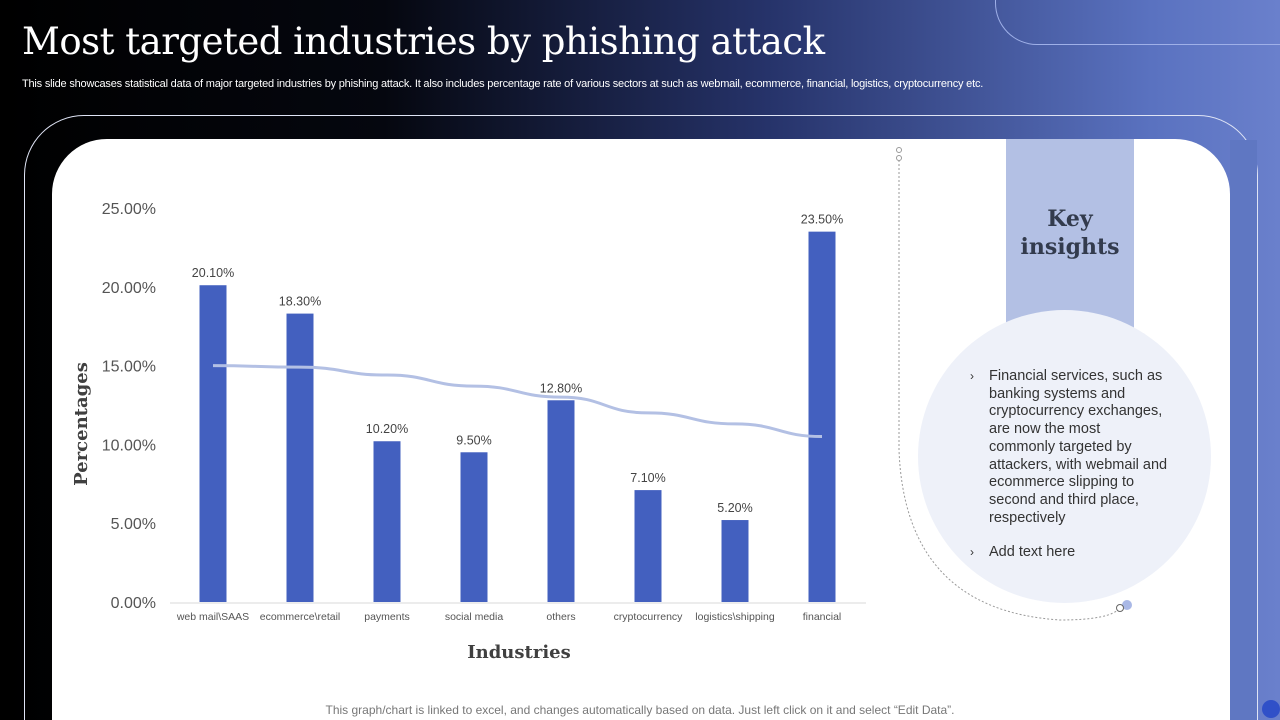 The height and width of the screenshot is (720, 1280). Describe the element at coordinates (1023, 552) in the screenshot. I see `insight-item: › Add text here` at that location.